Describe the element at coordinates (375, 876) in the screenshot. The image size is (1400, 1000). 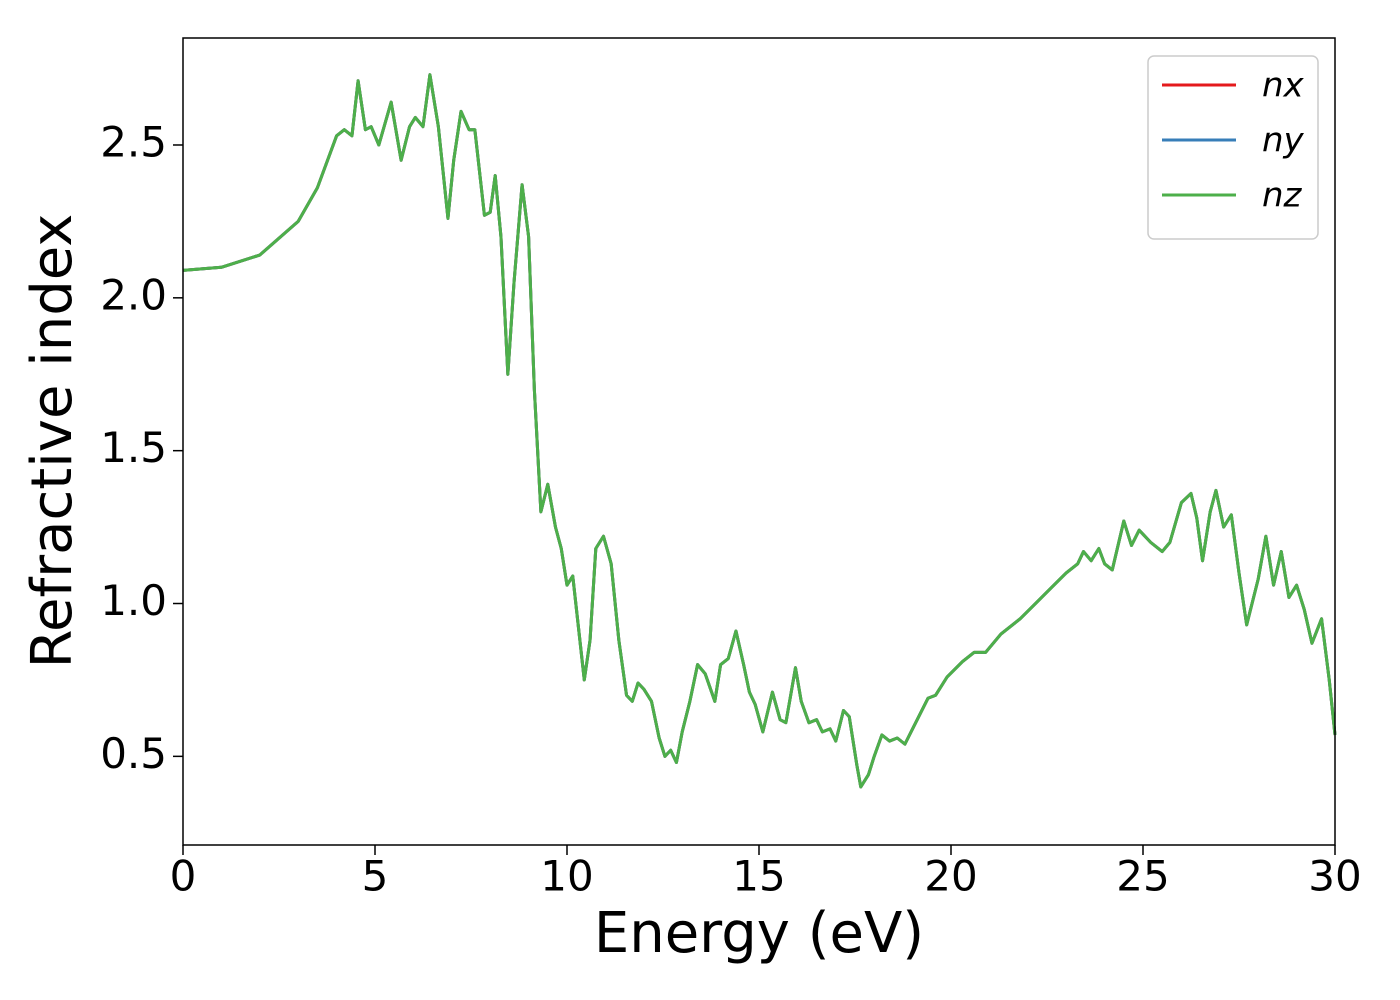
I see `x-tick-label: 5` at that location.